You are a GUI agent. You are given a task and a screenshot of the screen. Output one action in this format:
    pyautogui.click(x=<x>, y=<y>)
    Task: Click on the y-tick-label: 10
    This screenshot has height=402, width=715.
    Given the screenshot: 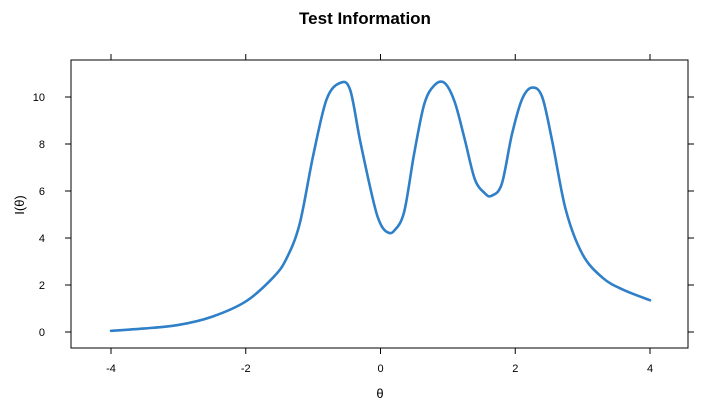 What is the action you would take?
    pyautogui.click(x=39, y=98)
    